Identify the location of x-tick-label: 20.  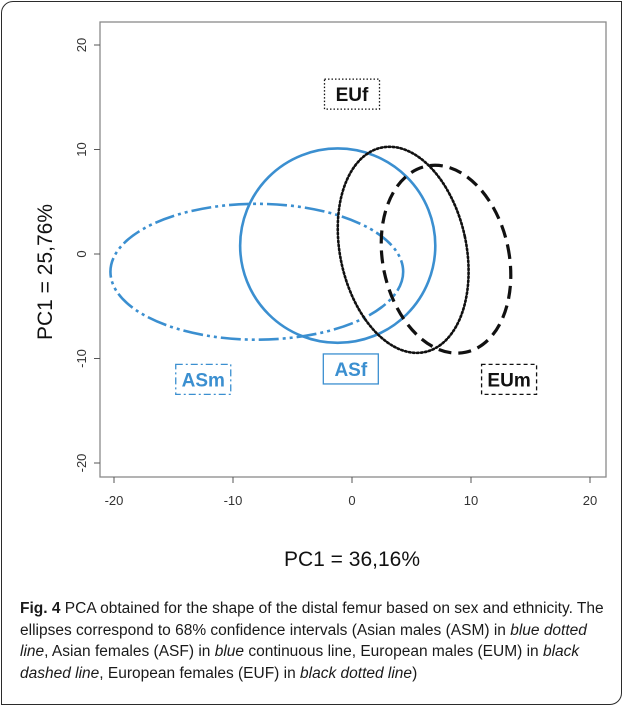
(590, 500).